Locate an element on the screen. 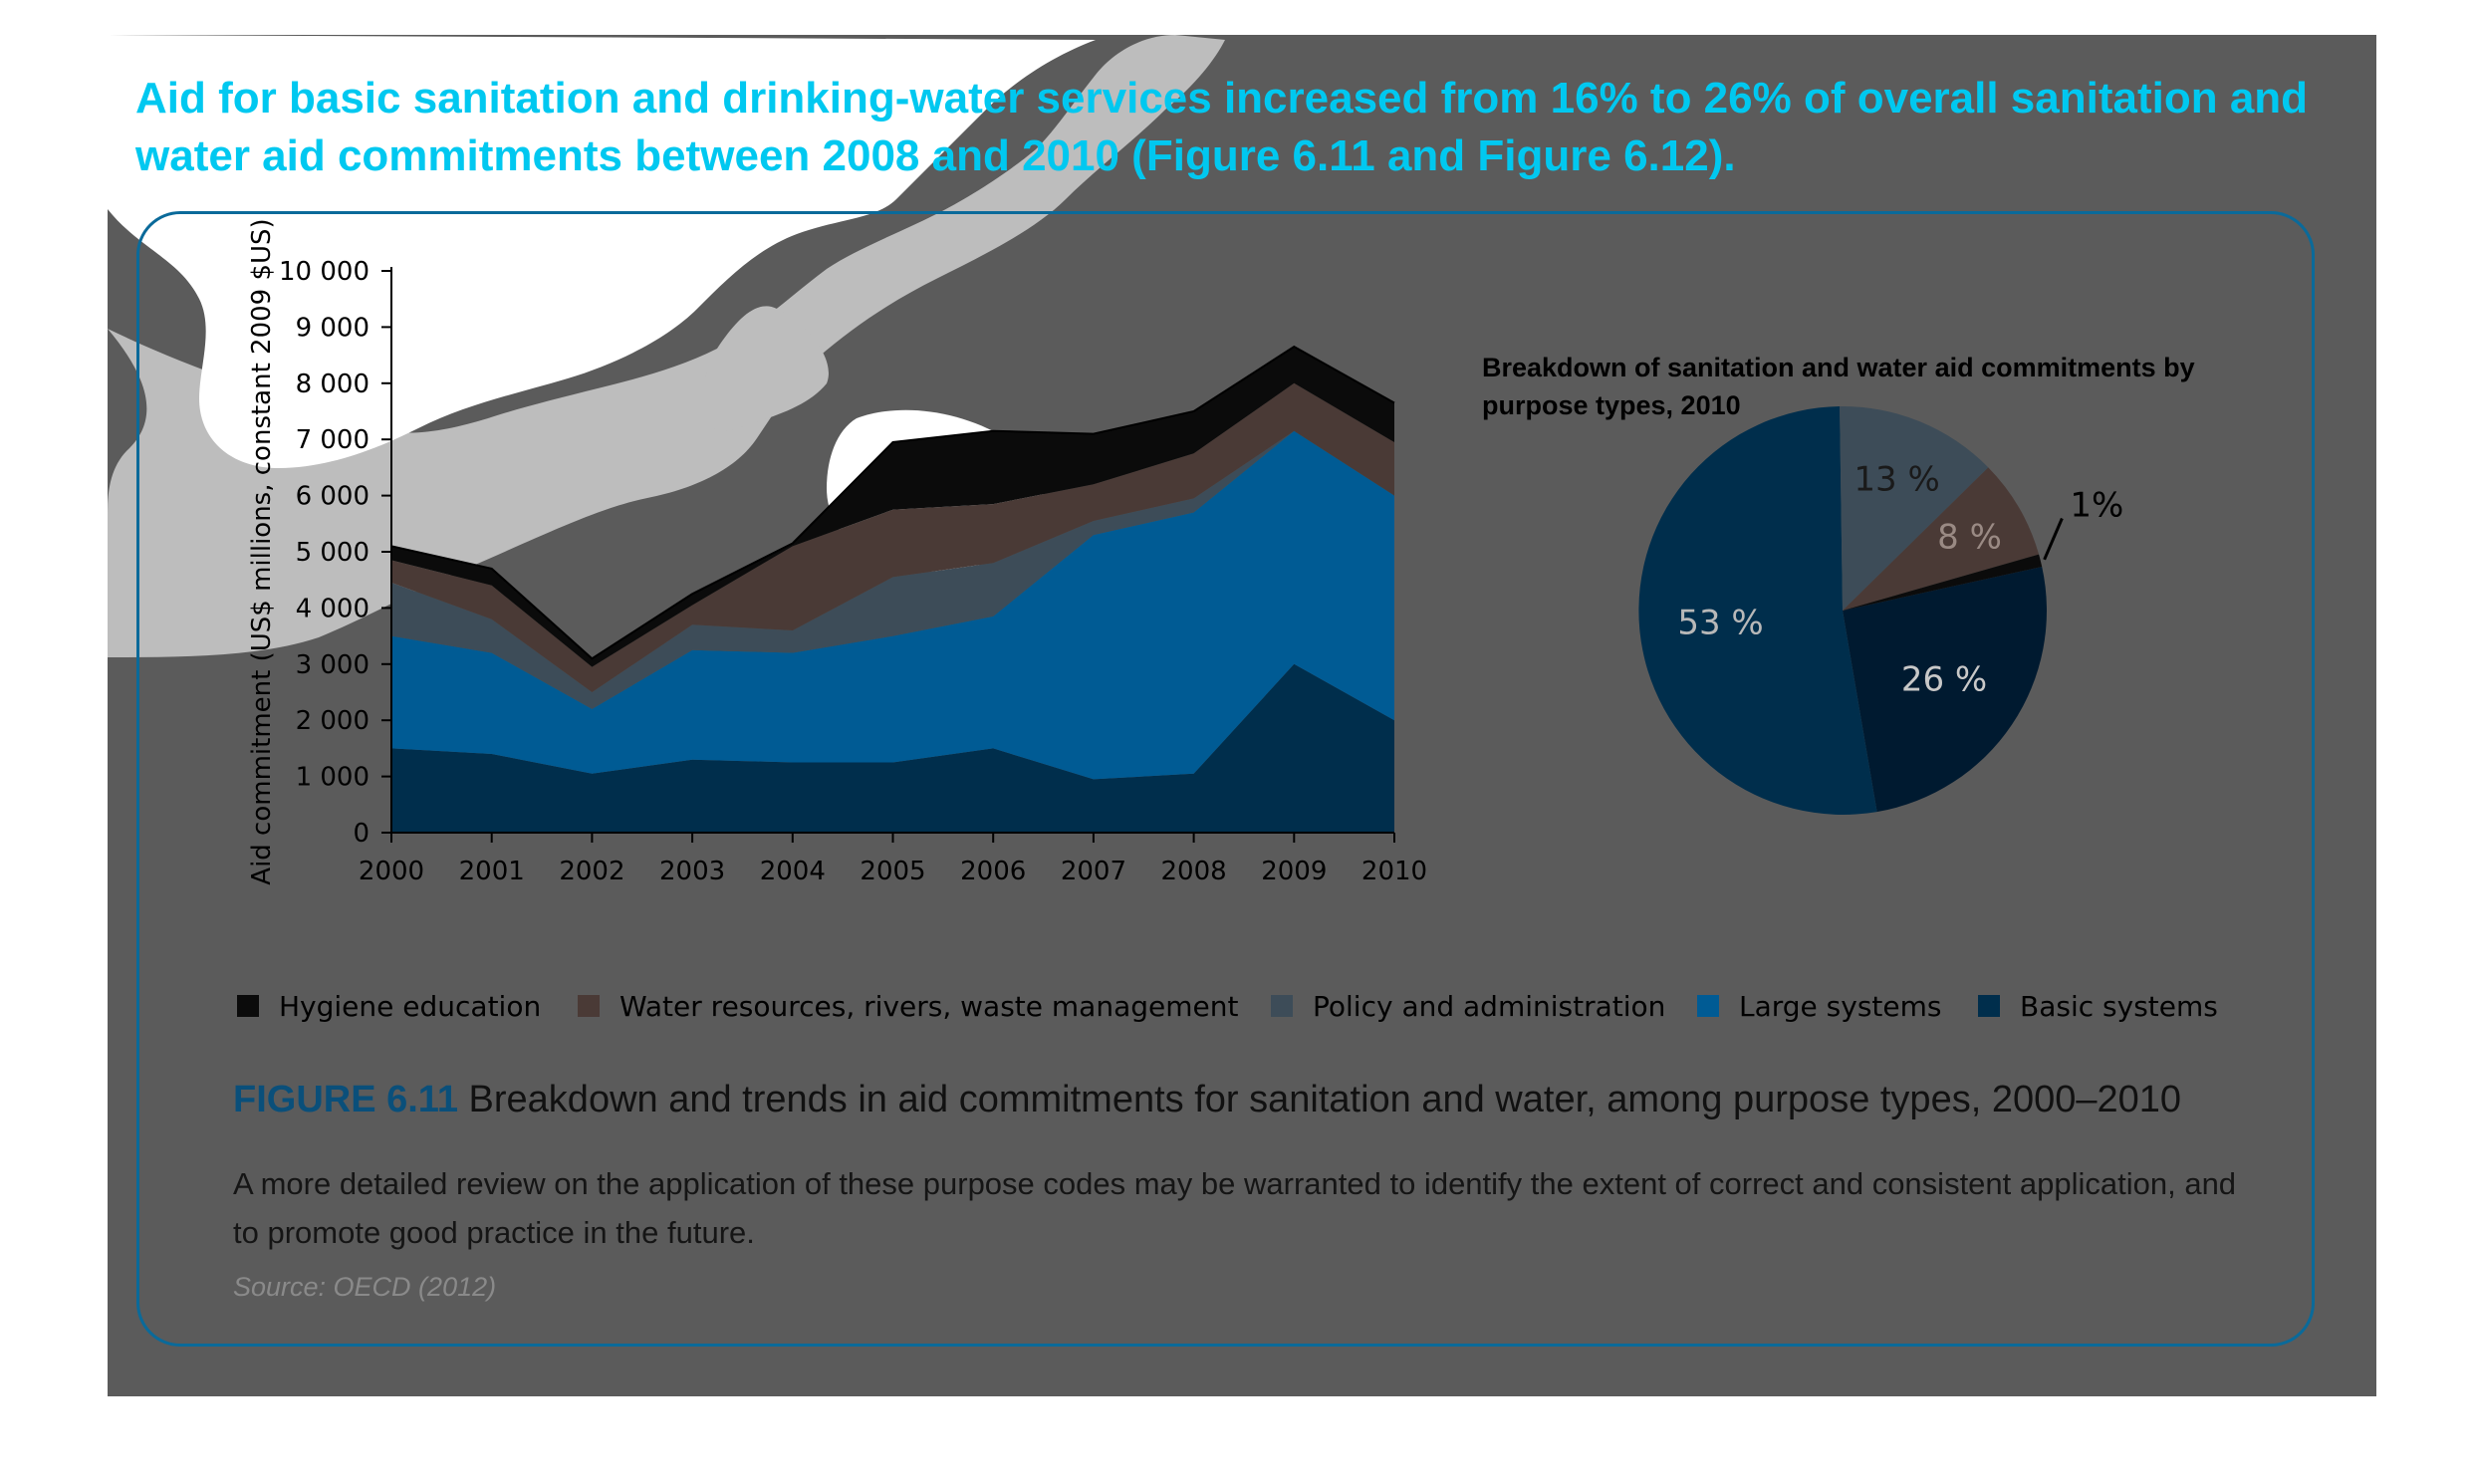 This screenshot has width=2472, height=1484. pie-slice-label: 1% is located at coordinates (2096, 505).